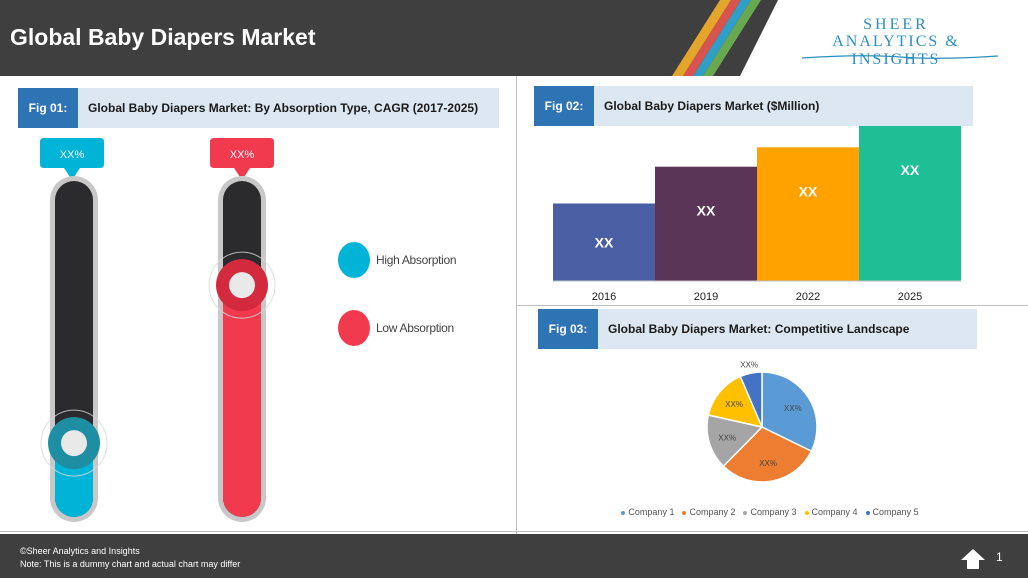 This screenshot has height=578, width=1028. Describe the element at coordinates (773, 512) in the screenshot. I see `pie-legend-label-3: Company 3` at that location.